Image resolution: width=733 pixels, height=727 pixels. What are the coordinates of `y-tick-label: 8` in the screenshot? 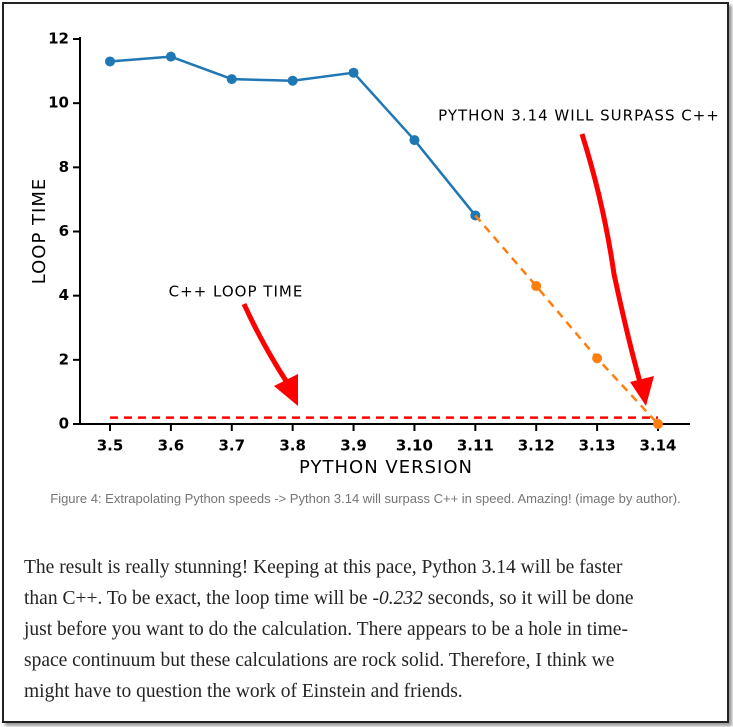 It's located at (64, 167).